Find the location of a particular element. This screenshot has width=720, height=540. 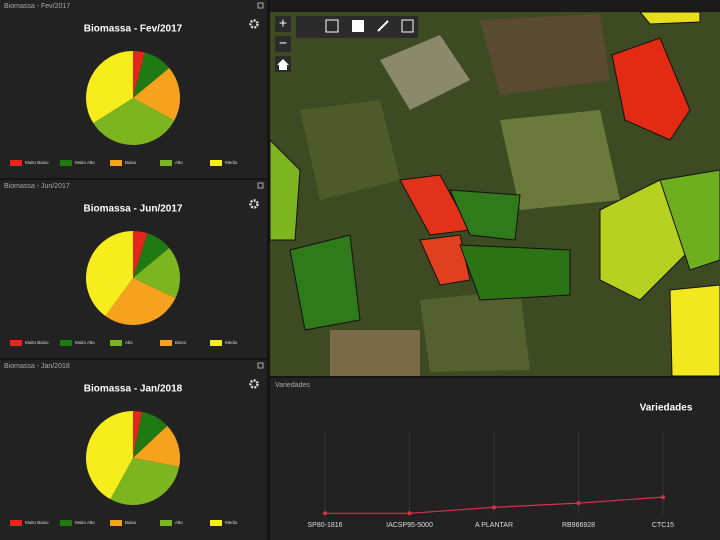

x-tick-label: IACSP95-5000 is located at coordinates (409, 525).